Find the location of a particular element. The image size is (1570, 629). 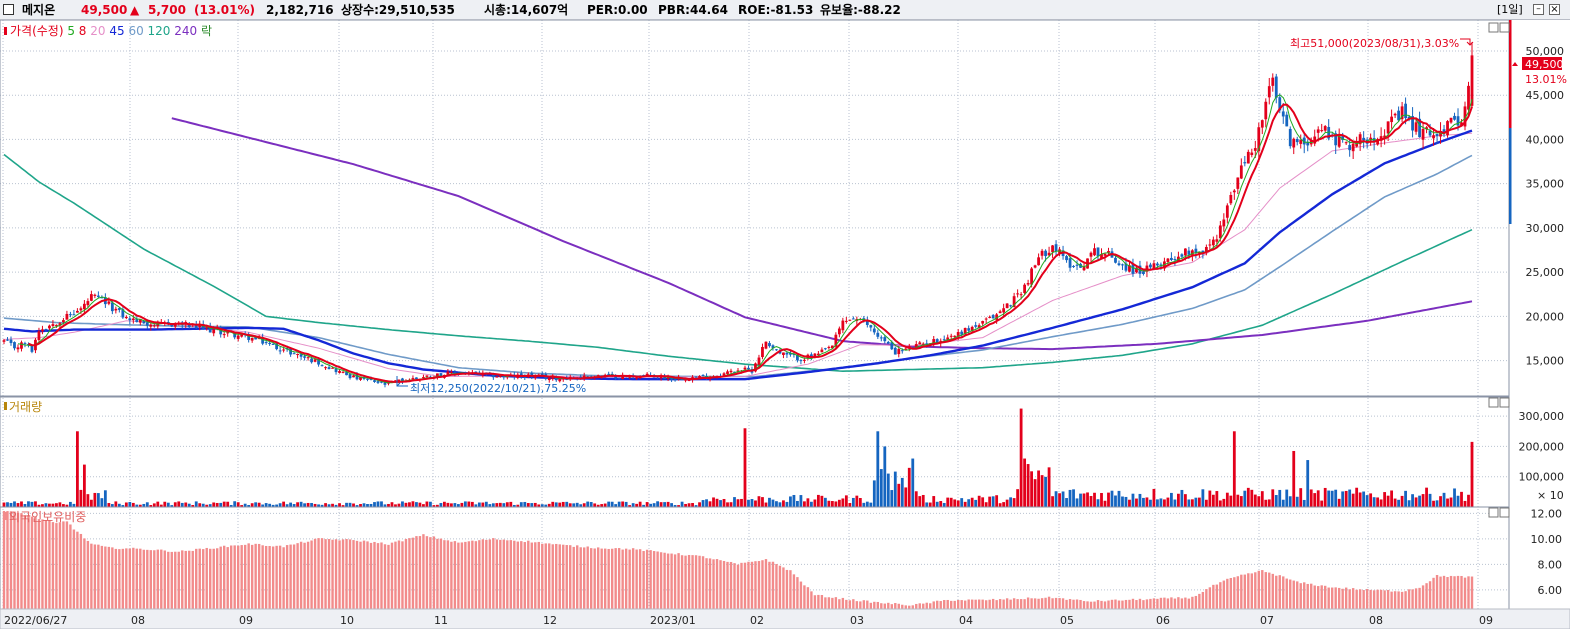

legend-item: 가격(수정) is located at coordinates (37, 31).